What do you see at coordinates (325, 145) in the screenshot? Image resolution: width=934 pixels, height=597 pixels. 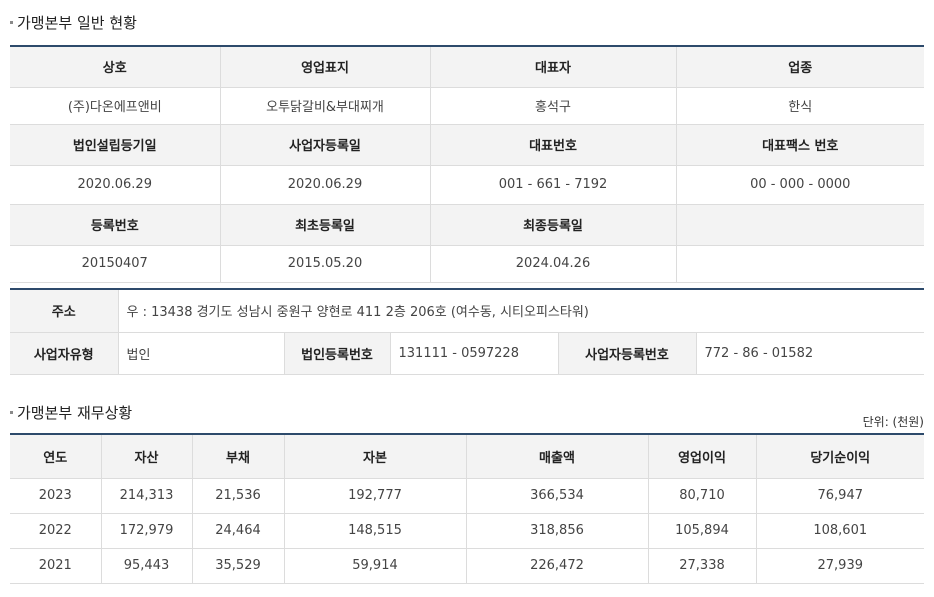 I see `header-cell-business-reg-date: 사업자등록일` at bounding box center [325, 145].